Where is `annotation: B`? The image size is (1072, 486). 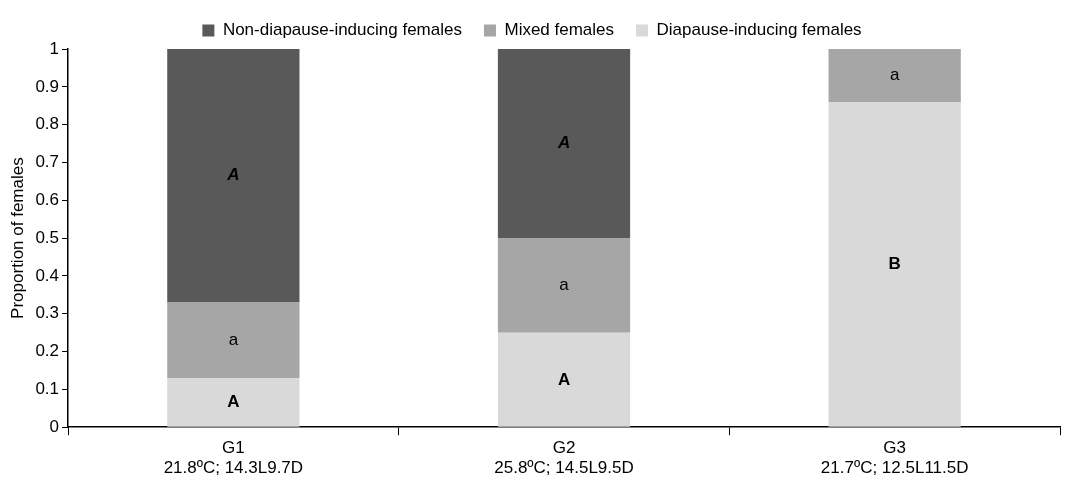
annotation: B is located at coordinates (894, 264).